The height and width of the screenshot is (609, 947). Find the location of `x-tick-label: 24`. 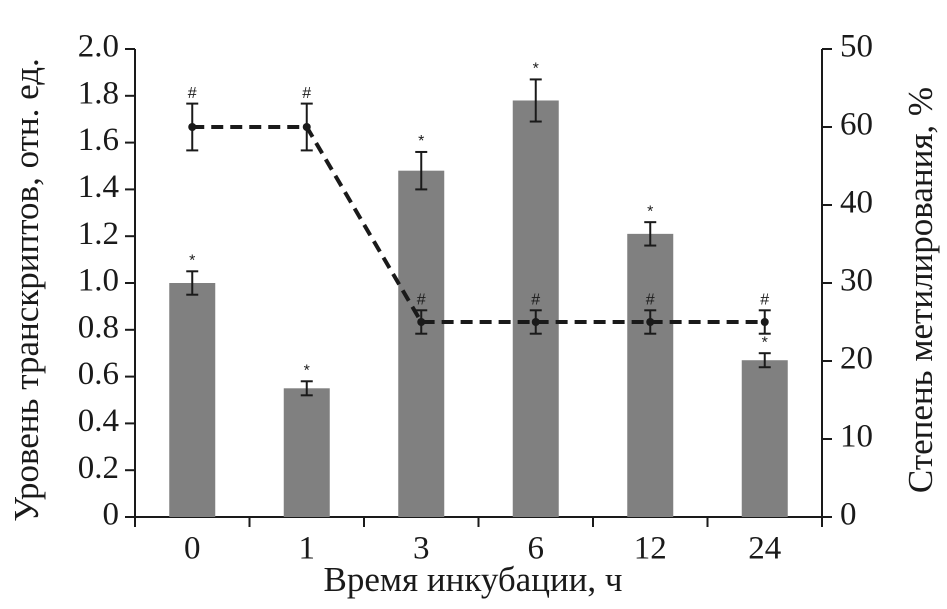

x-tick-label: 24 is located at coordinates (764, 549).